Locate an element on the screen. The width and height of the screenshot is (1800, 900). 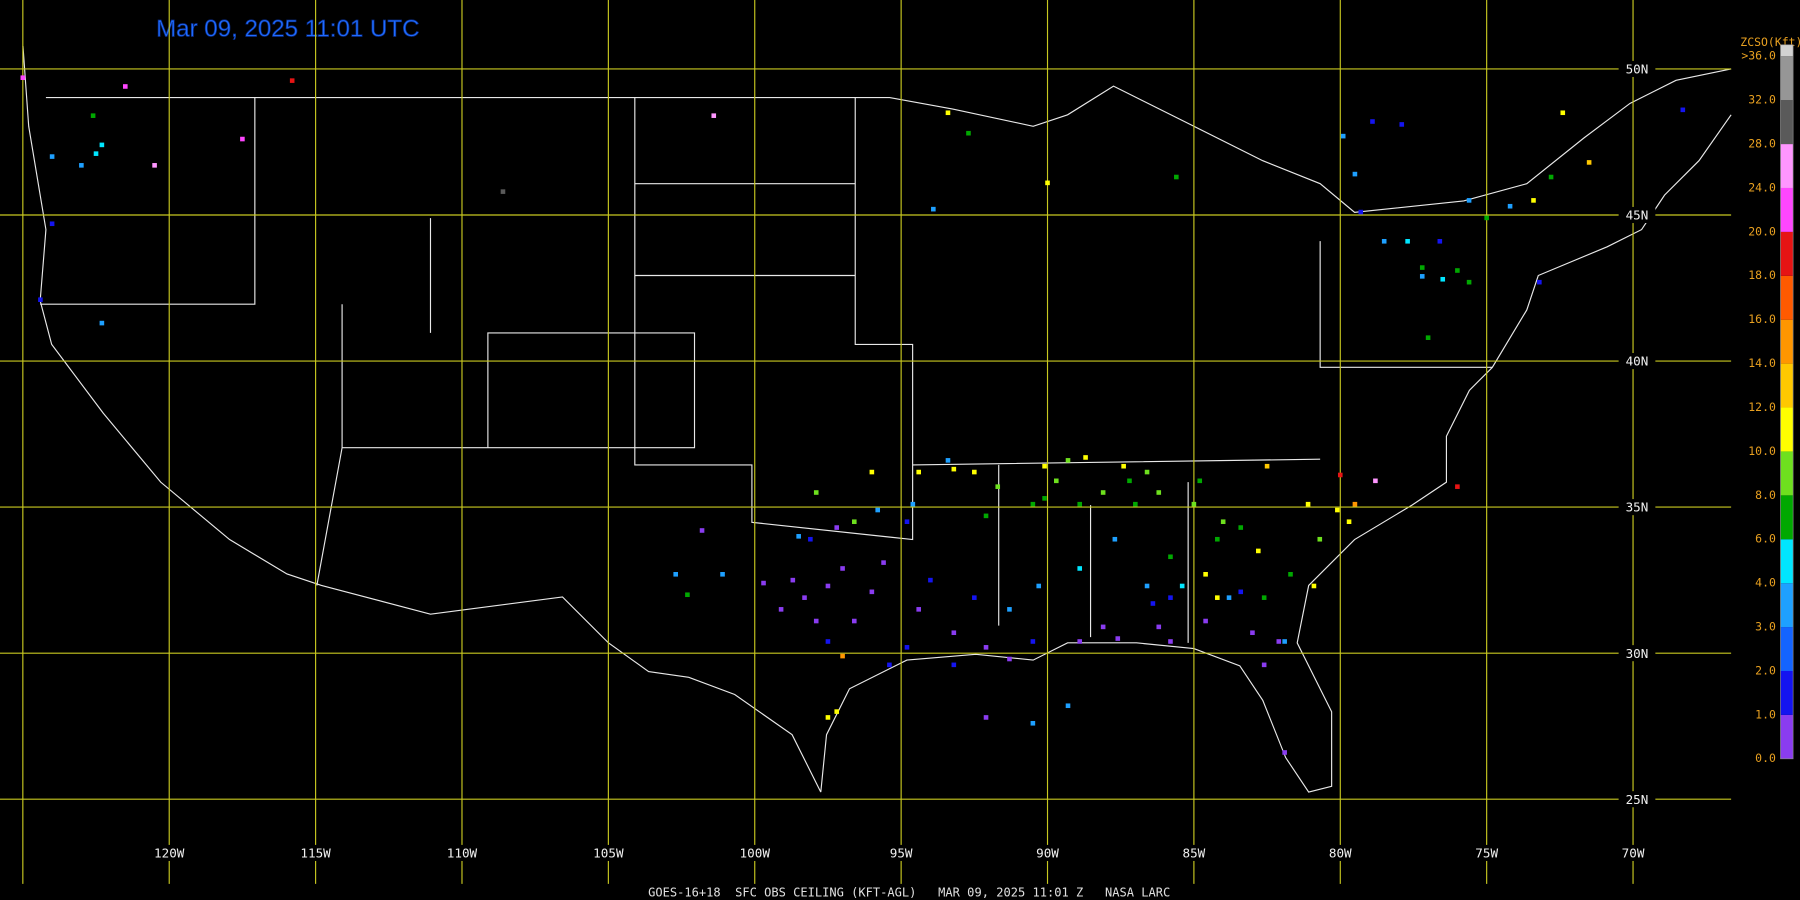
lon-label: 90W is located at coordinates (1047, 853).